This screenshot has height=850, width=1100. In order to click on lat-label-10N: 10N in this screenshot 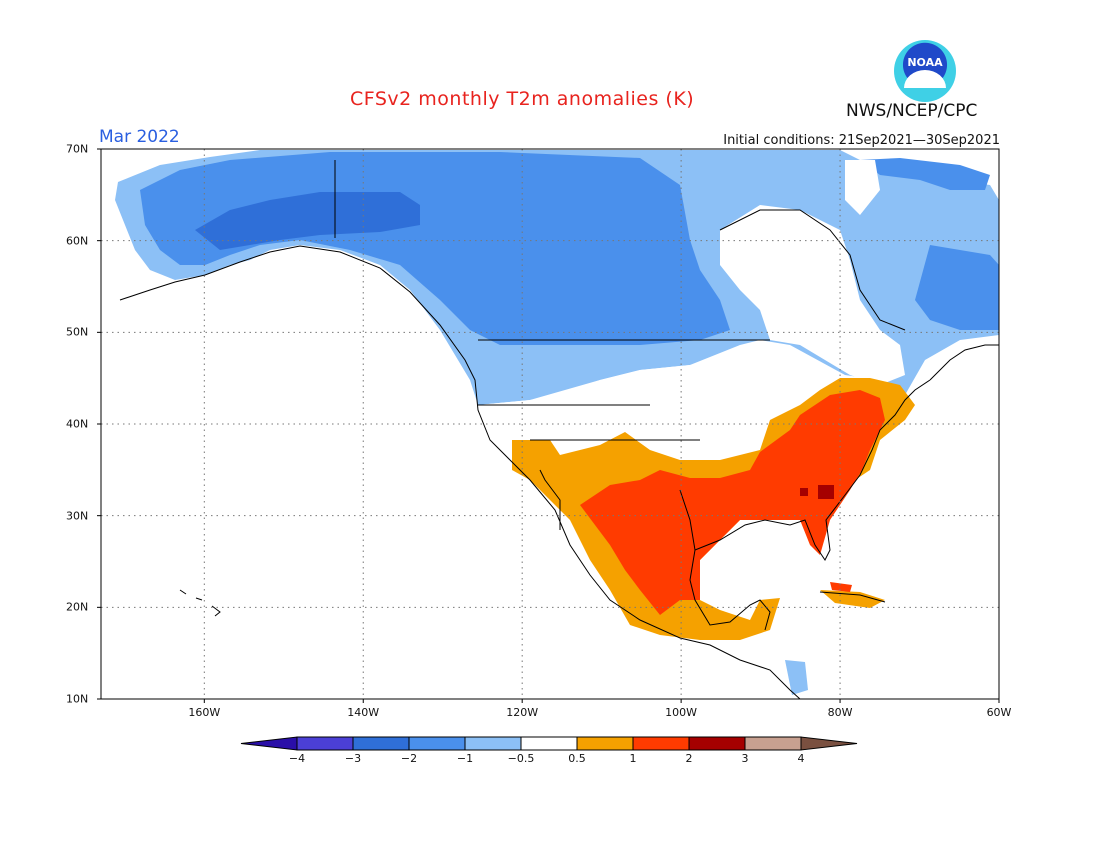, I will do `click(77, 699)`.